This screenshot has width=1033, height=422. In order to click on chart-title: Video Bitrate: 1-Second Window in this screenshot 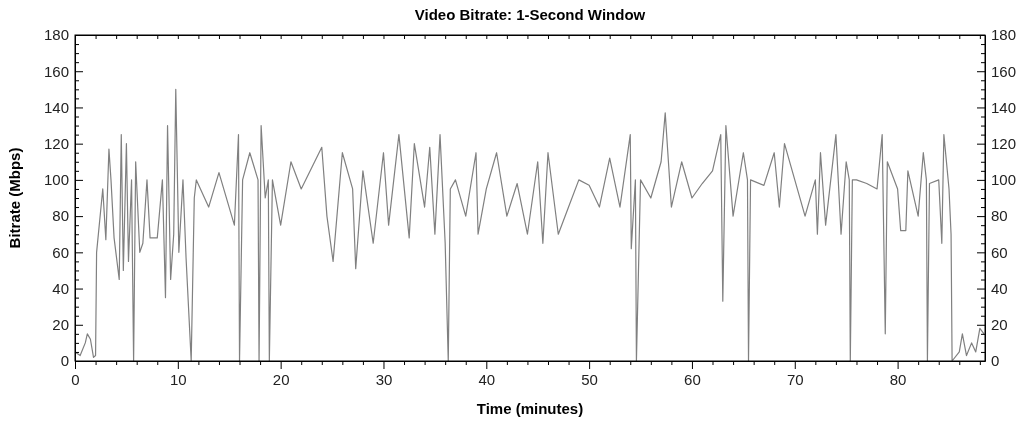, I will do `click(530, 14)`.